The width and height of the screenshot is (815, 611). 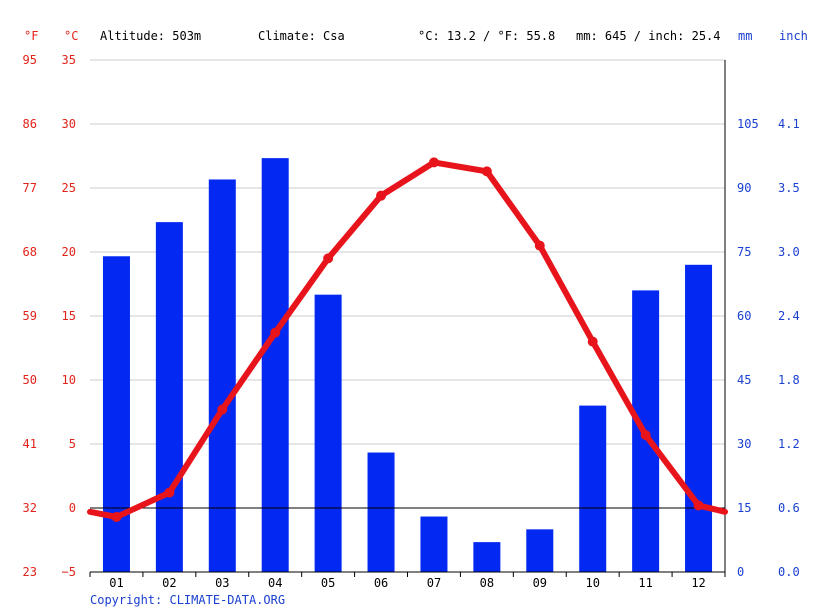 What do you see at coordinates (744, 508) in the screenshot?
I see `y-tick-mm: 15` at bounding box center [744, 508].